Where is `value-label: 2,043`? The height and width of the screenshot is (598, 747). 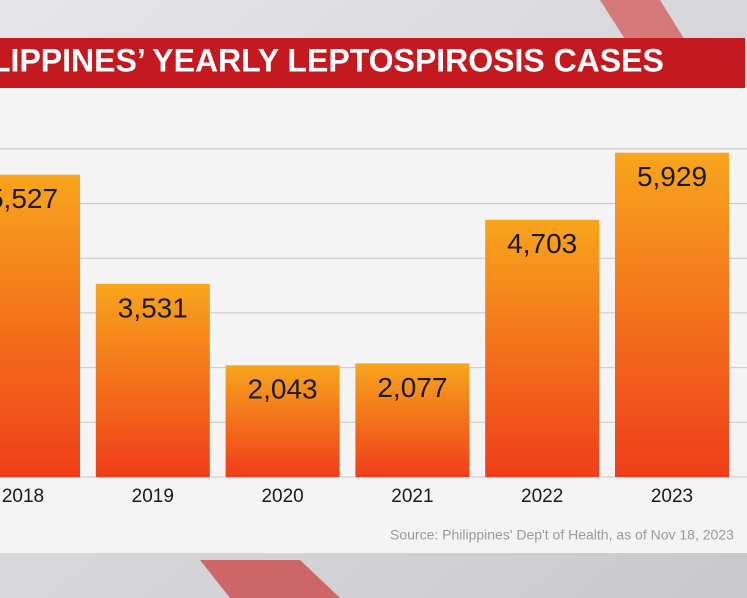
value-label: 2,043 is located at coordinates (283, 389).